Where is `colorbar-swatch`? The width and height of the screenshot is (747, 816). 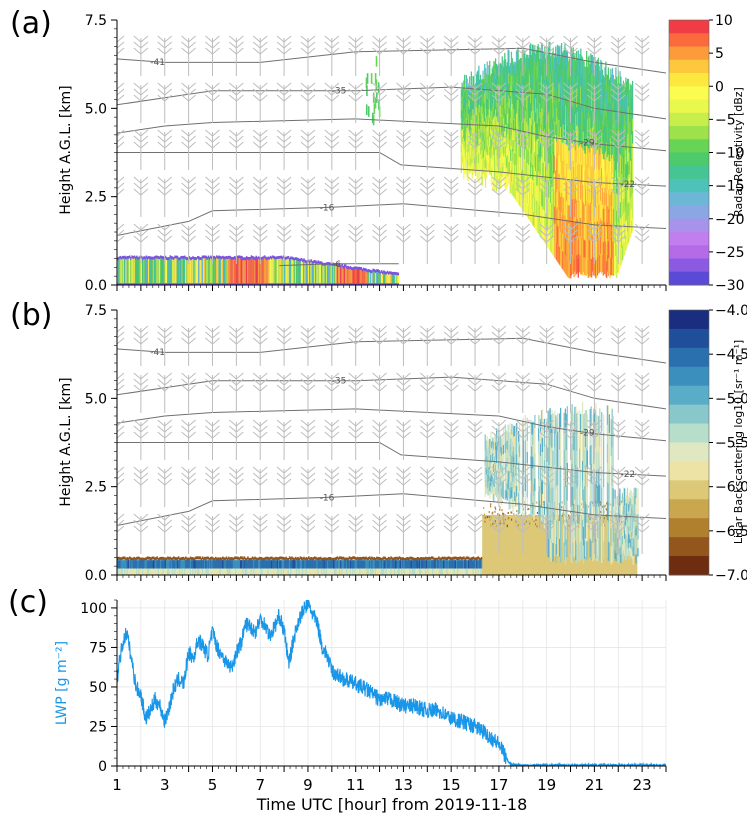
colorbar-swatch is located at coordinates (689, 119).